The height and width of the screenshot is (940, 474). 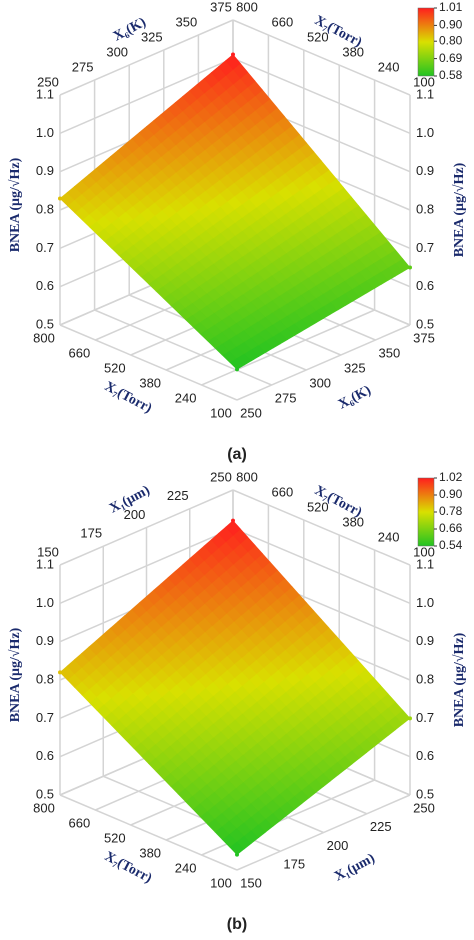 What do you see at coordinates (426, 512) in the screenshot?
I see `colorbar` at bounding box center [426, 512].